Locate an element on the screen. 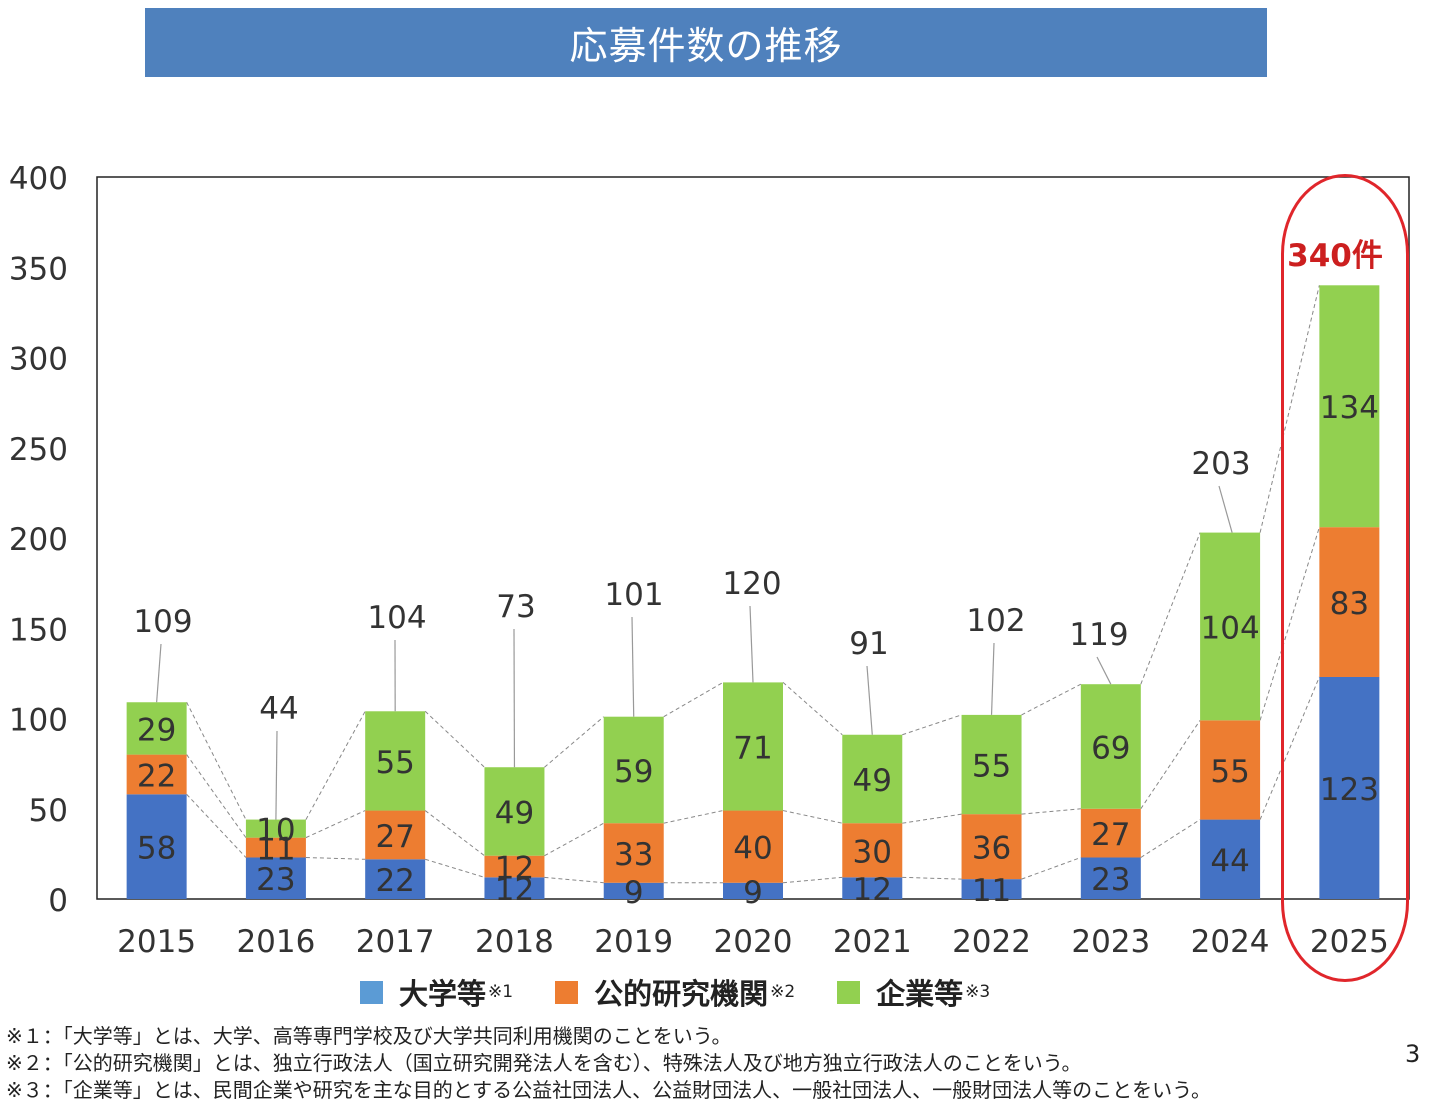  segment-value-label: 69 is located at coordinates (1110, 748).